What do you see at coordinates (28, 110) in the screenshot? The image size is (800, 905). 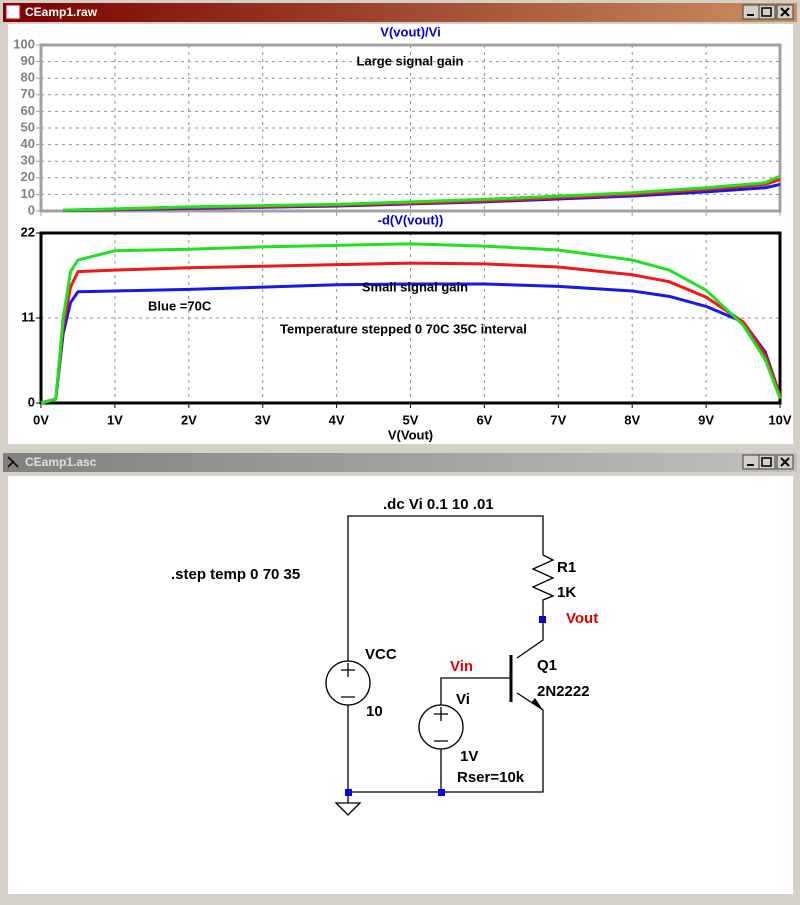 I see `y-tick-label: 60` at bounding box center [28, 110].